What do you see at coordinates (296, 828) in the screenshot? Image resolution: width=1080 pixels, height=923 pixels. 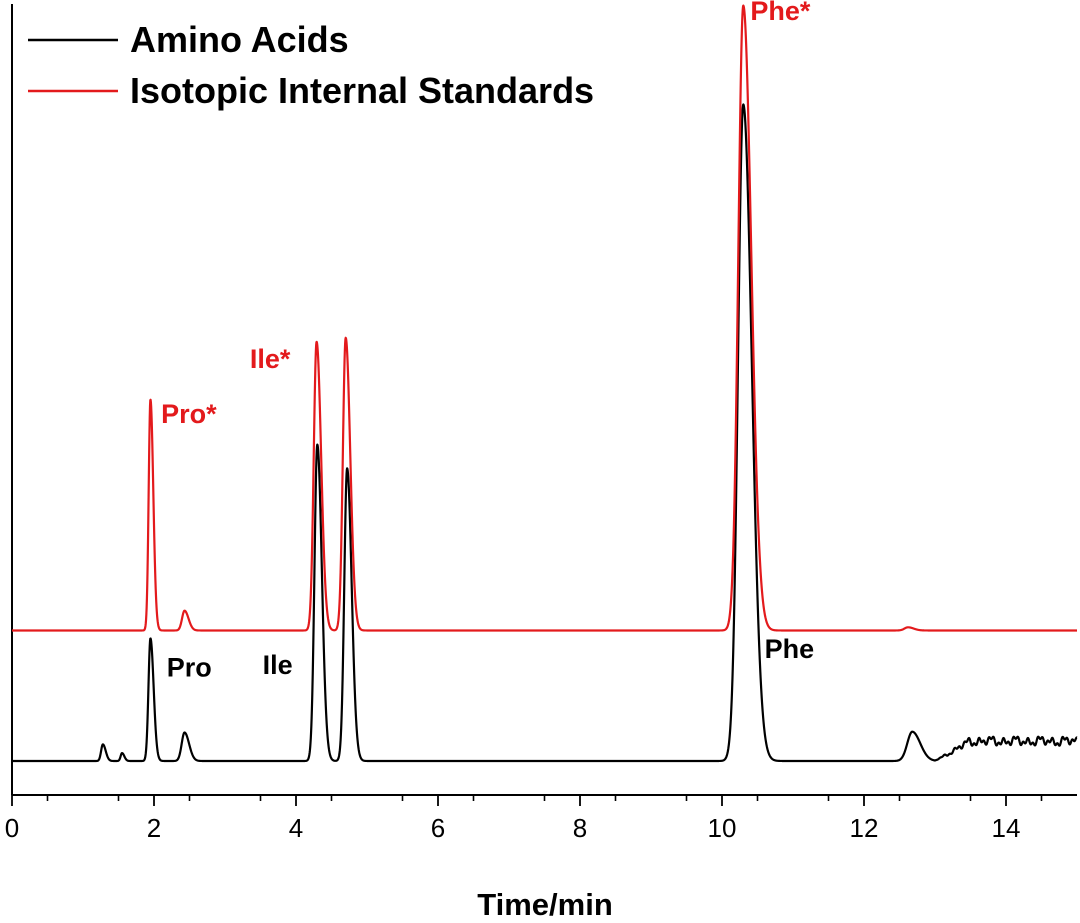 I see `x-tick-label: 4` at bounding box center [296, 828].